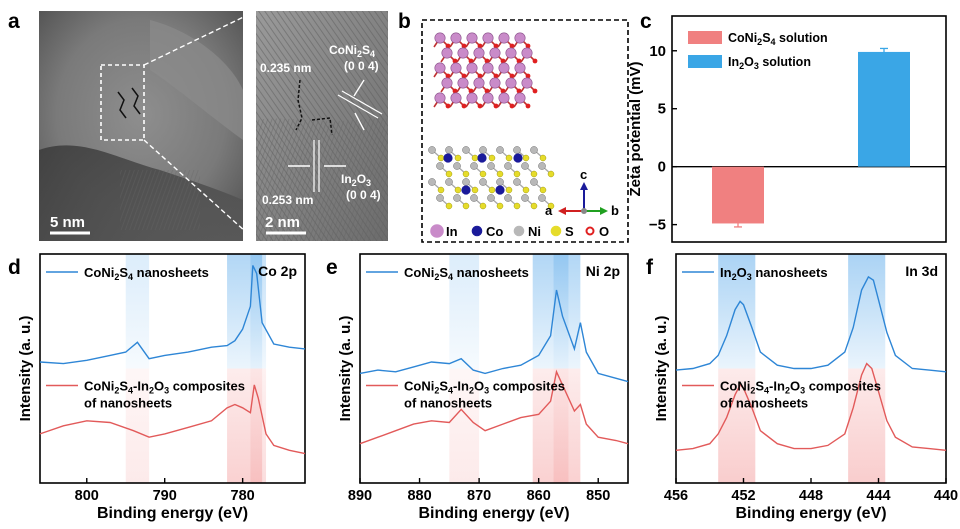  I want to click on legend-label: CoNi2S4 nanosheets, so click(466, 273).